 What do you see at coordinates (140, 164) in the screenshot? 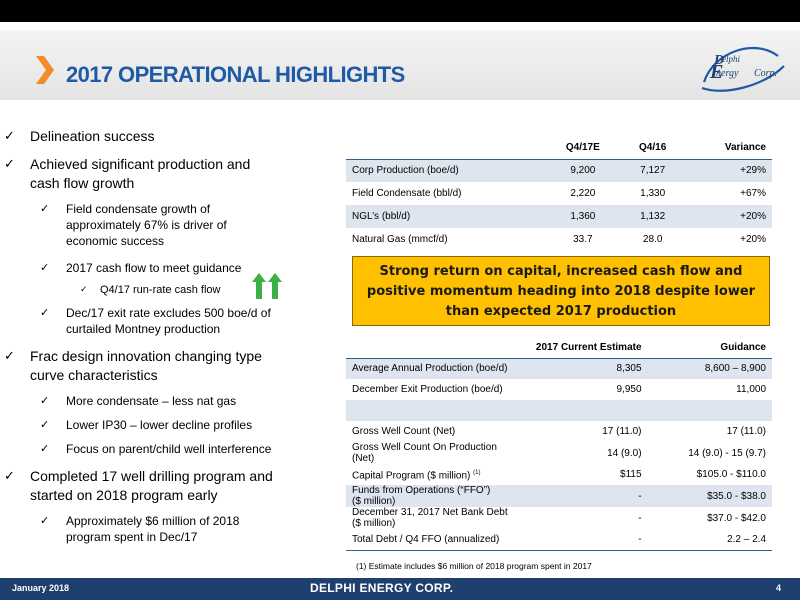
I see `bullet-line: Achieved significant production and` at bounding box center [140, 164].